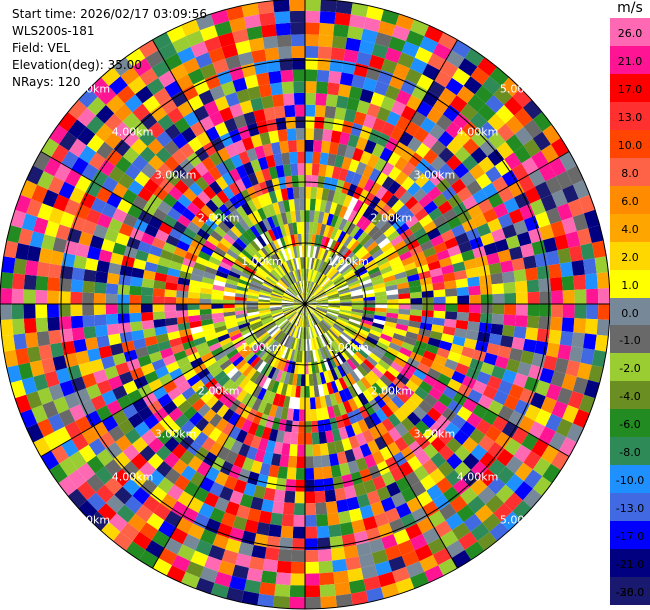  Describe the element at coordinates (630, 453) in the screenshot. I see `colorbar-tick-label: -8.0` at that location.